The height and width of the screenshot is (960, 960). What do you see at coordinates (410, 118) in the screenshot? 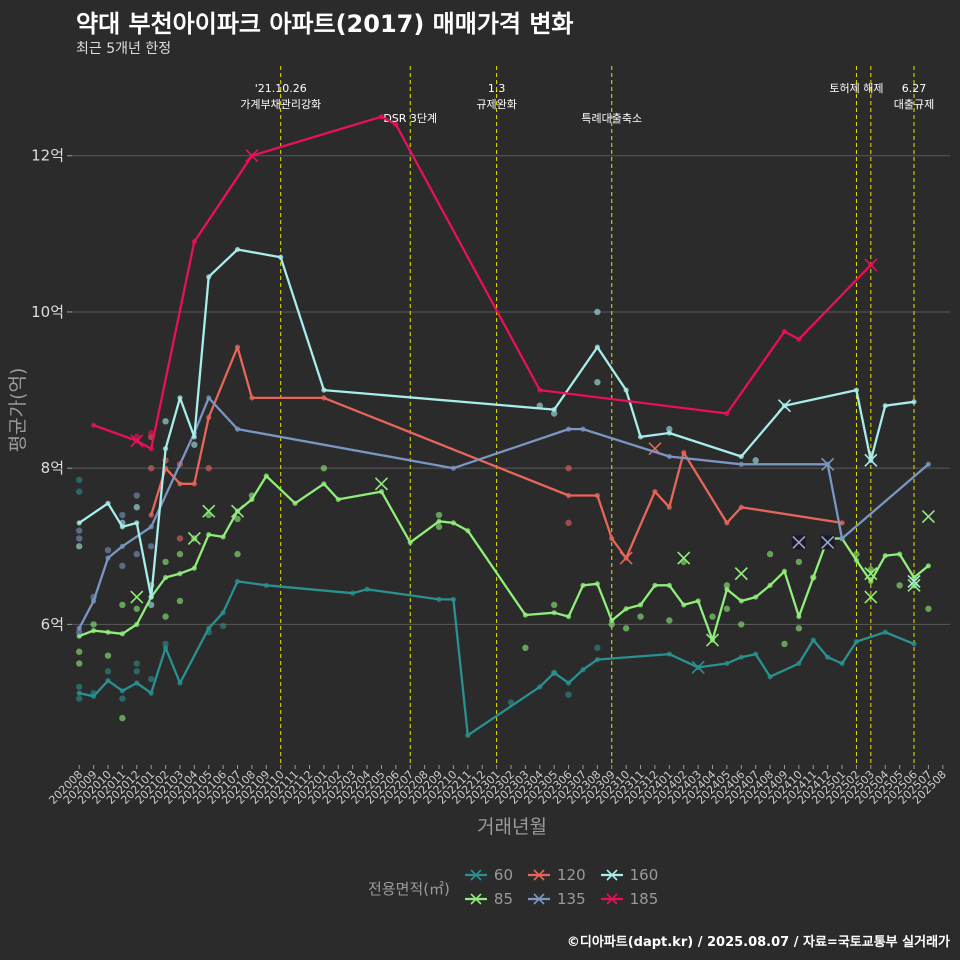
I see `event-label: DSR 3단계` at bounding box center [410, 118].